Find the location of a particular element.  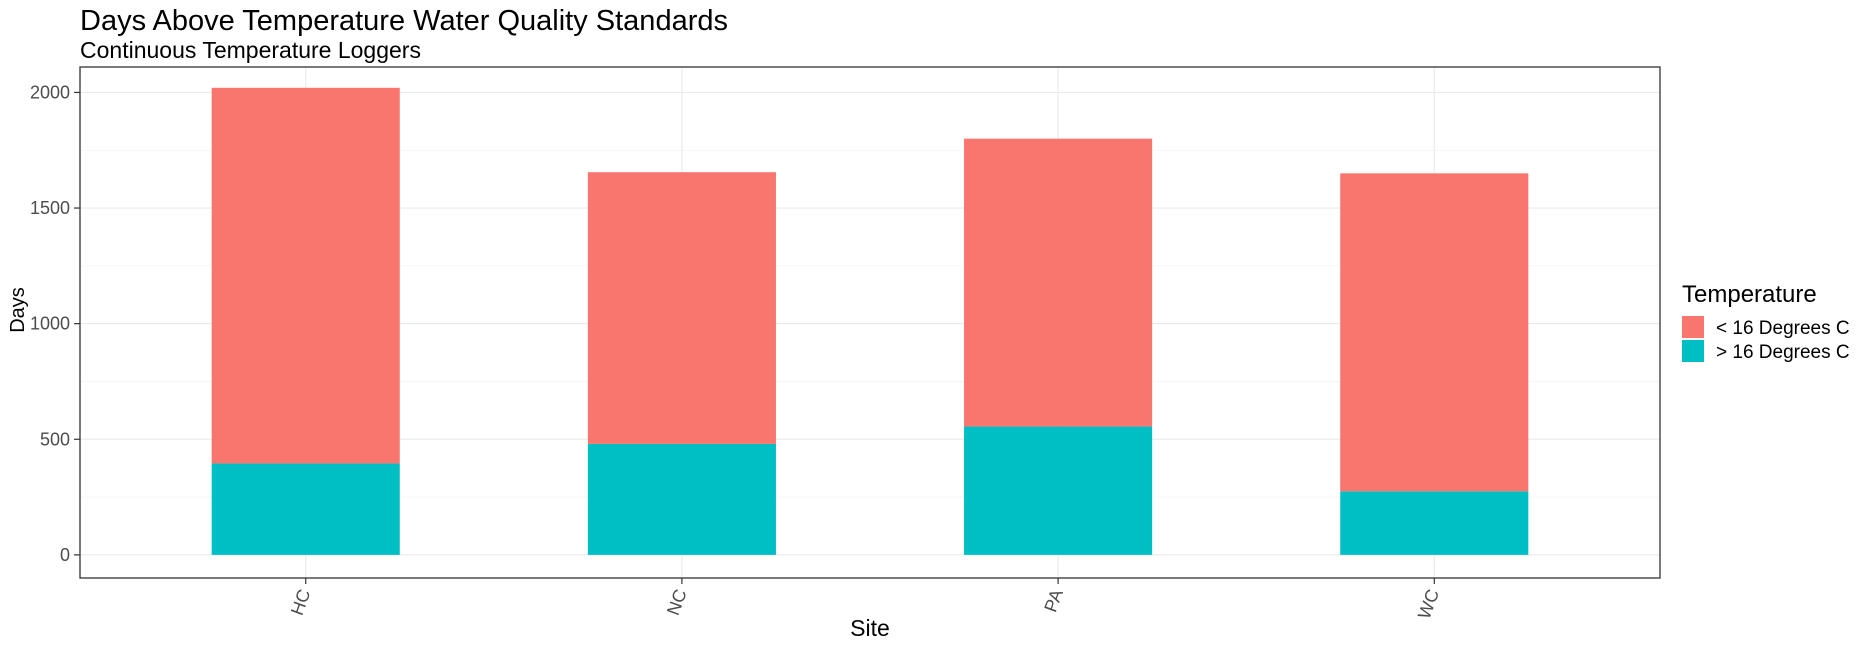

legend-label: < 16 Degrees C is located at coordinates (1783, 328).